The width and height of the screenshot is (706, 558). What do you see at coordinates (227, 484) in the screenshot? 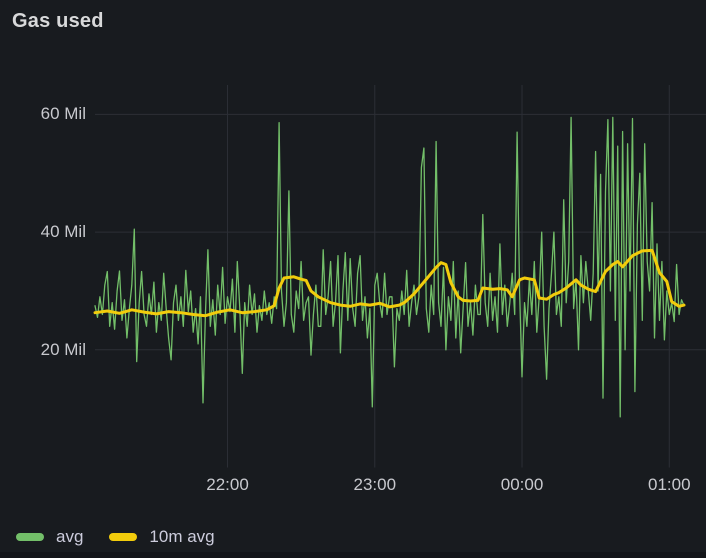
I see `x-tick-label: 22:00` at bounding box center [227, 484].